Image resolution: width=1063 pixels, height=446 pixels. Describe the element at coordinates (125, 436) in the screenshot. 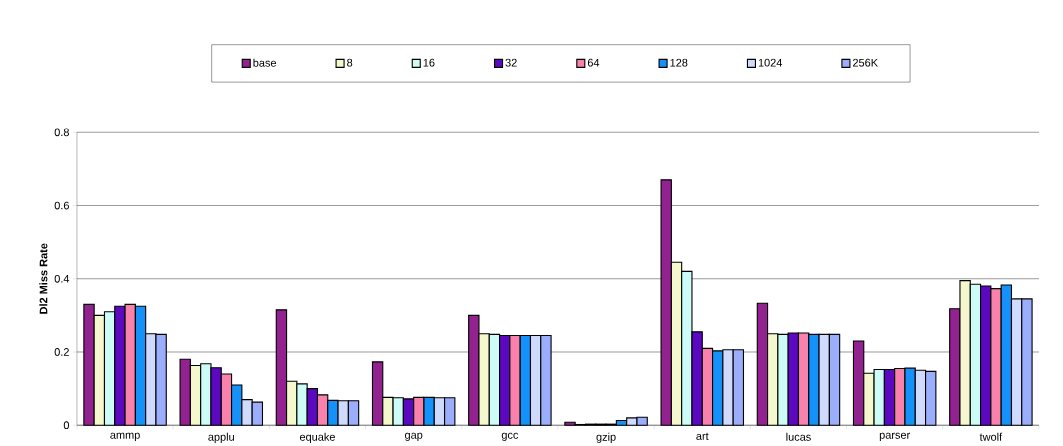

I see `x-tick-label: ammp` at that location.